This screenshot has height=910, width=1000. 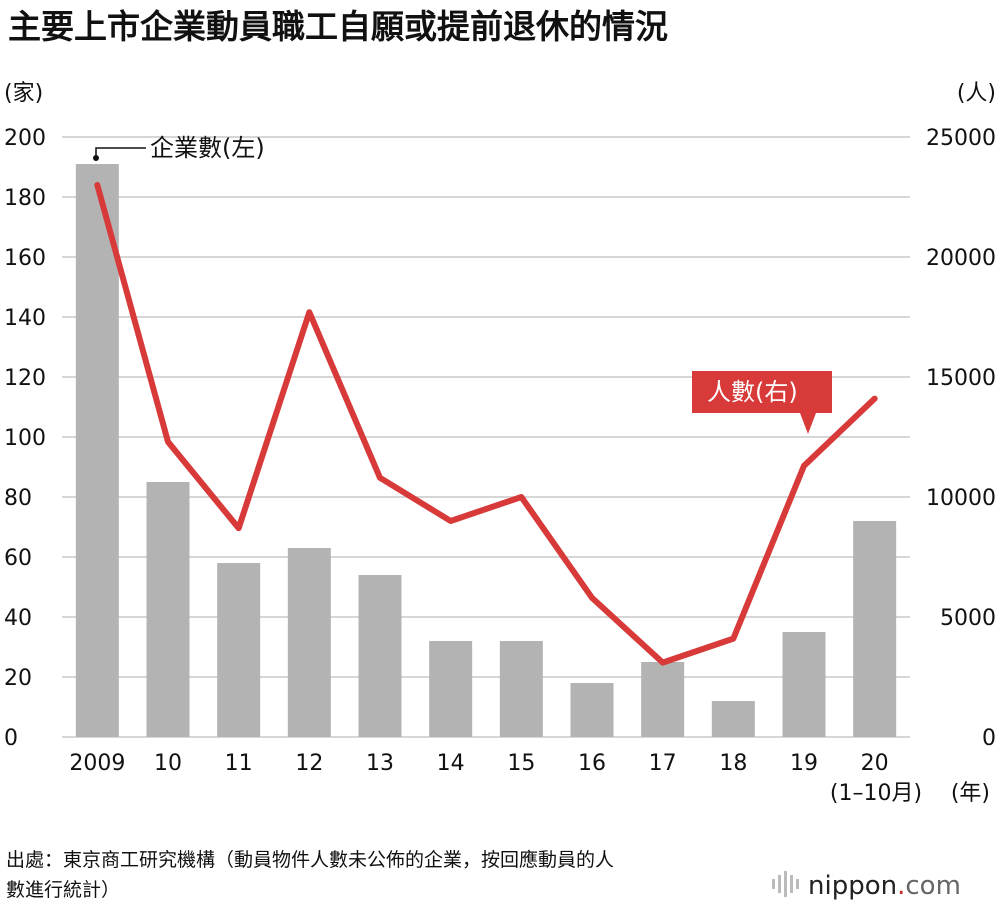 What do you see at coordinates (207, 148) in the screenshot?
I see `bar-series-label: 企業數(左)` at bounding box center [207, 148].